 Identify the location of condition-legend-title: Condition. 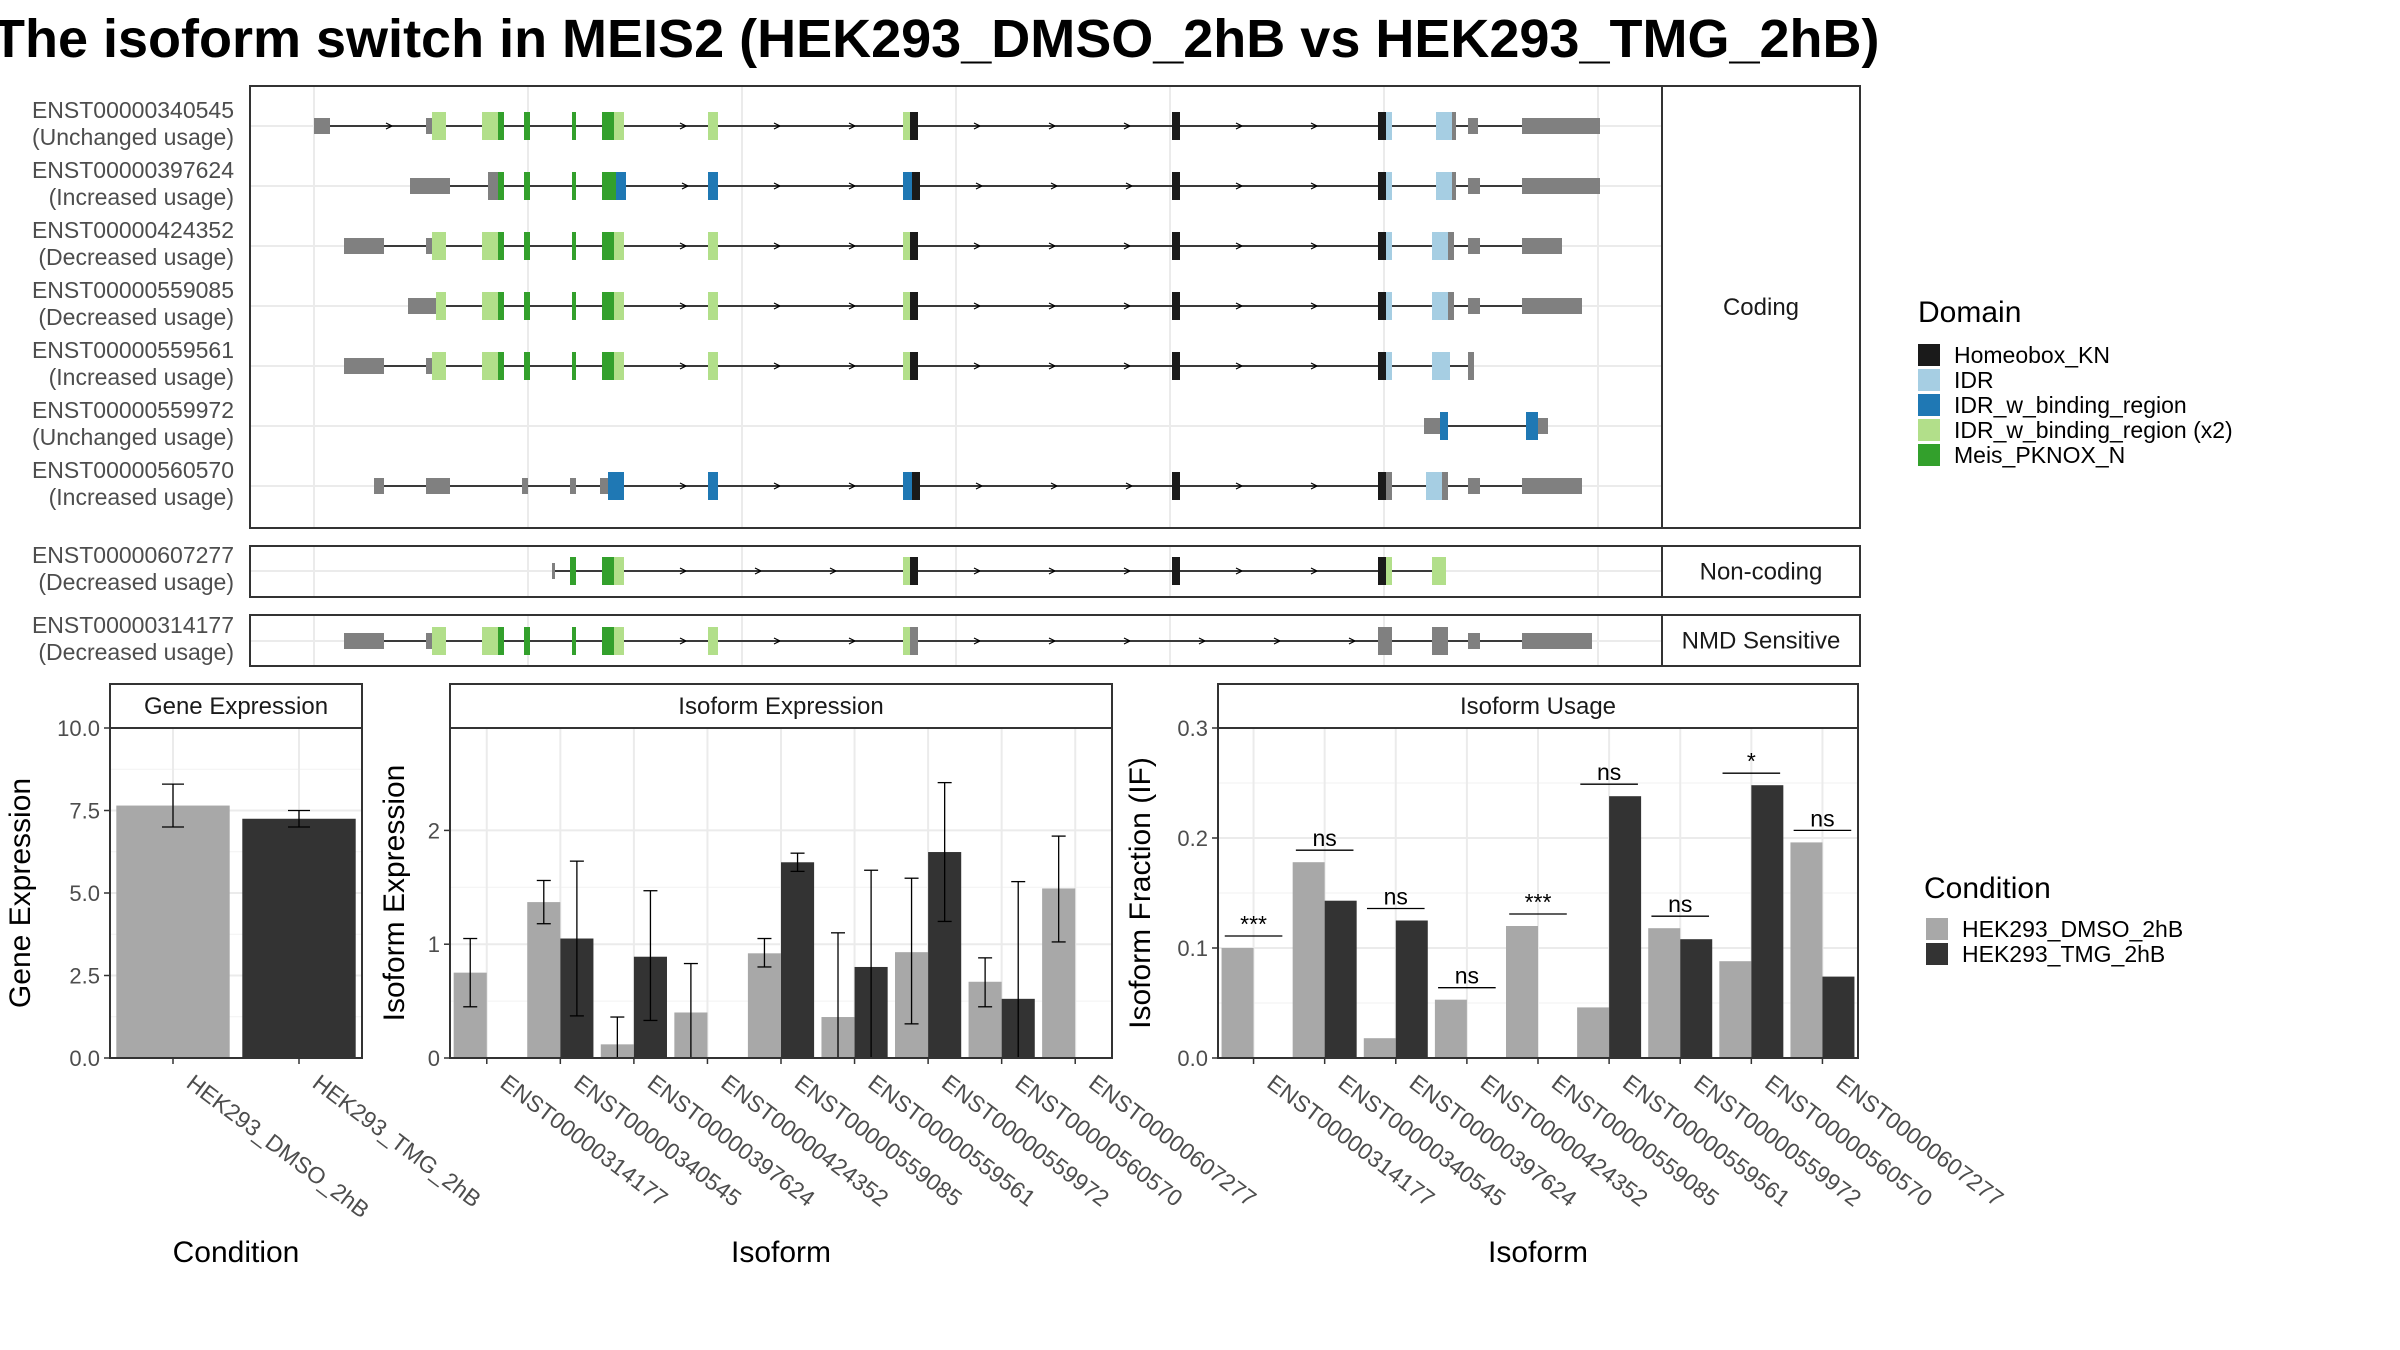
(1987, 888).